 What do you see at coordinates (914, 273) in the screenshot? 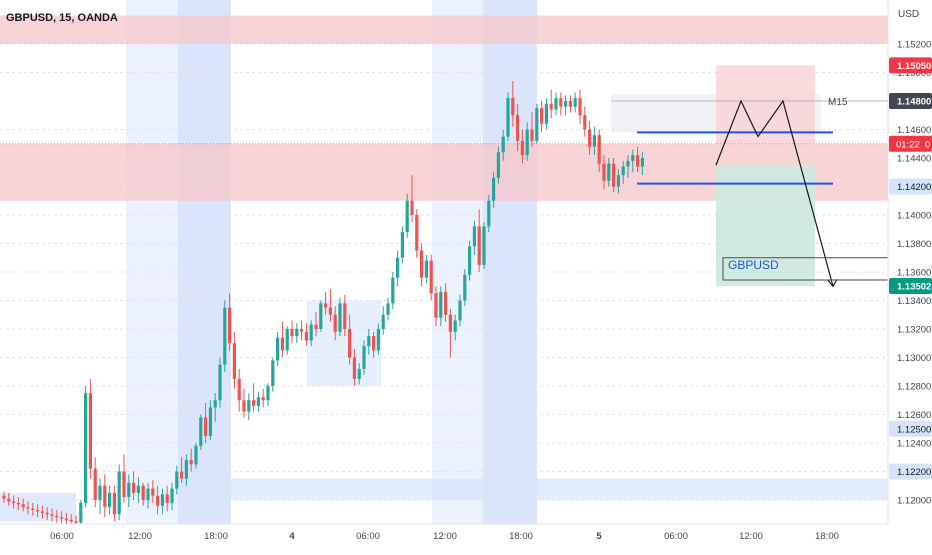
I see `price-tick-label: 1.13600` at bounding box center [914, 273].